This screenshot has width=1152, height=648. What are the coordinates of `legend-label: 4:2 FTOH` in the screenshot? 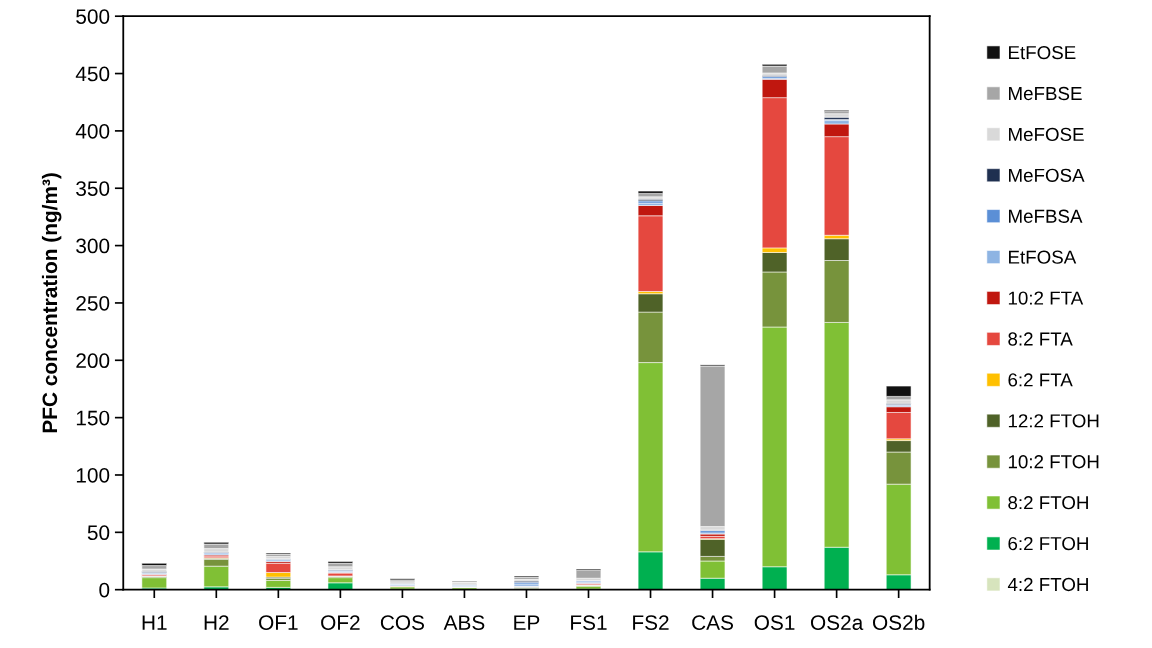 It's located at (1047, 584).